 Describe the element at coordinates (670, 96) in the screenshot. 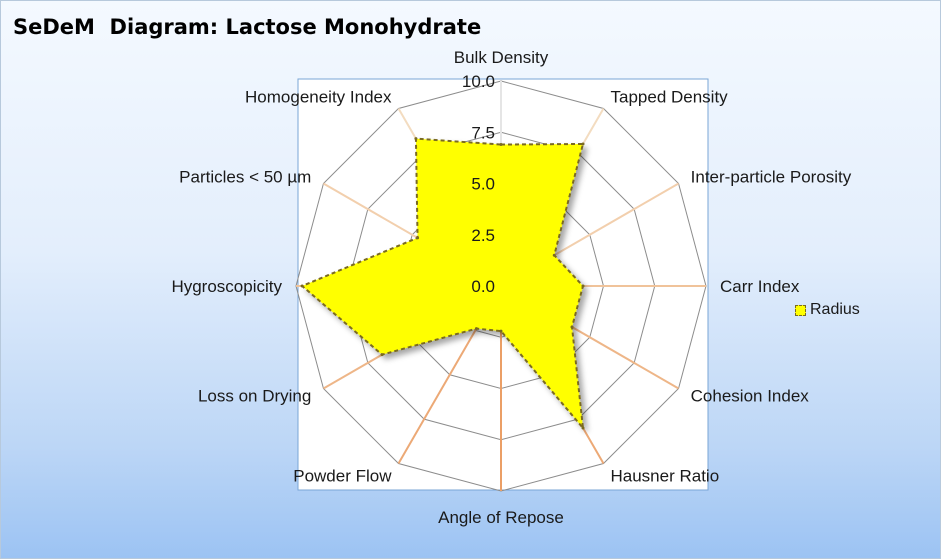

I see `axis-label: Tapped Density` at that location.